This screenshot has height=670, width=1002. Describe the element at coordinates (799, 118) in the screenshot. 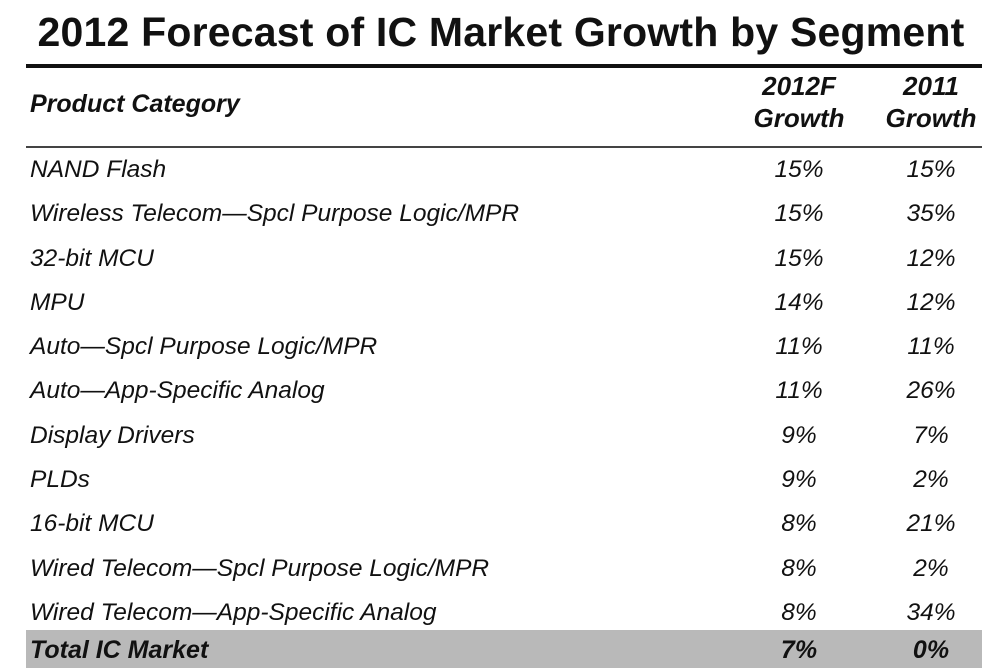

I see `header-2012f-line2: Growth` at that location.